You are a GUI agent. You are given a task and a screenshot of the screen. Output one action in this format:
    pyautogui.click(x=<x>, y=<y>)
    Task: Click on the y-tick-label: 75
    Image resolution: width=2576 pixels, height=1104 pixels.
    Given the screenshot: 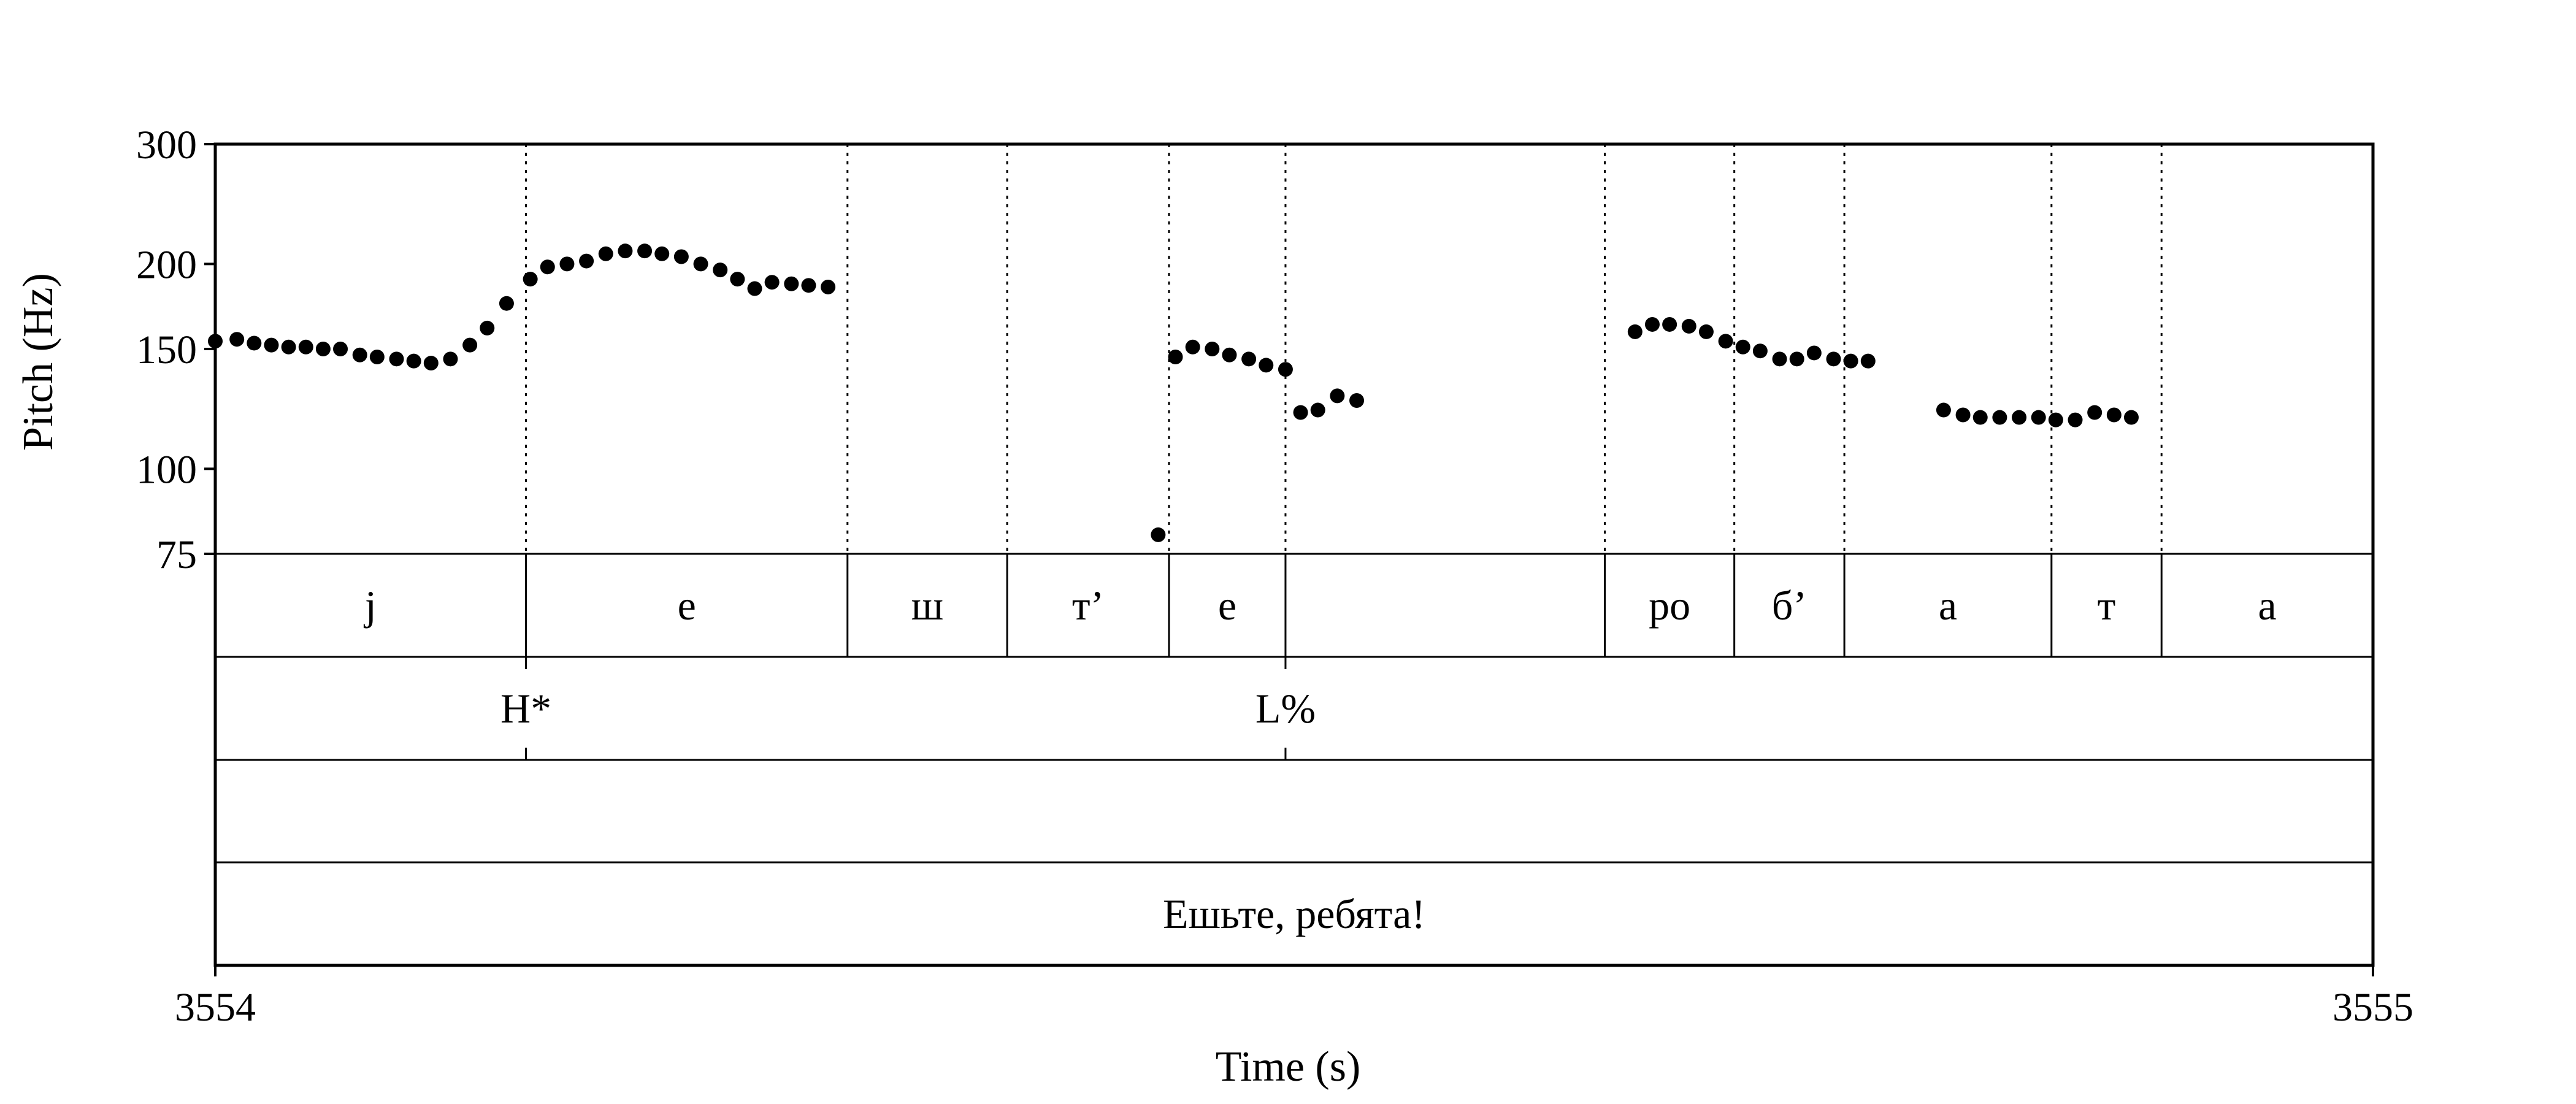 What is the action you would take?
    pyautogui.click(x=176, y=554)
    